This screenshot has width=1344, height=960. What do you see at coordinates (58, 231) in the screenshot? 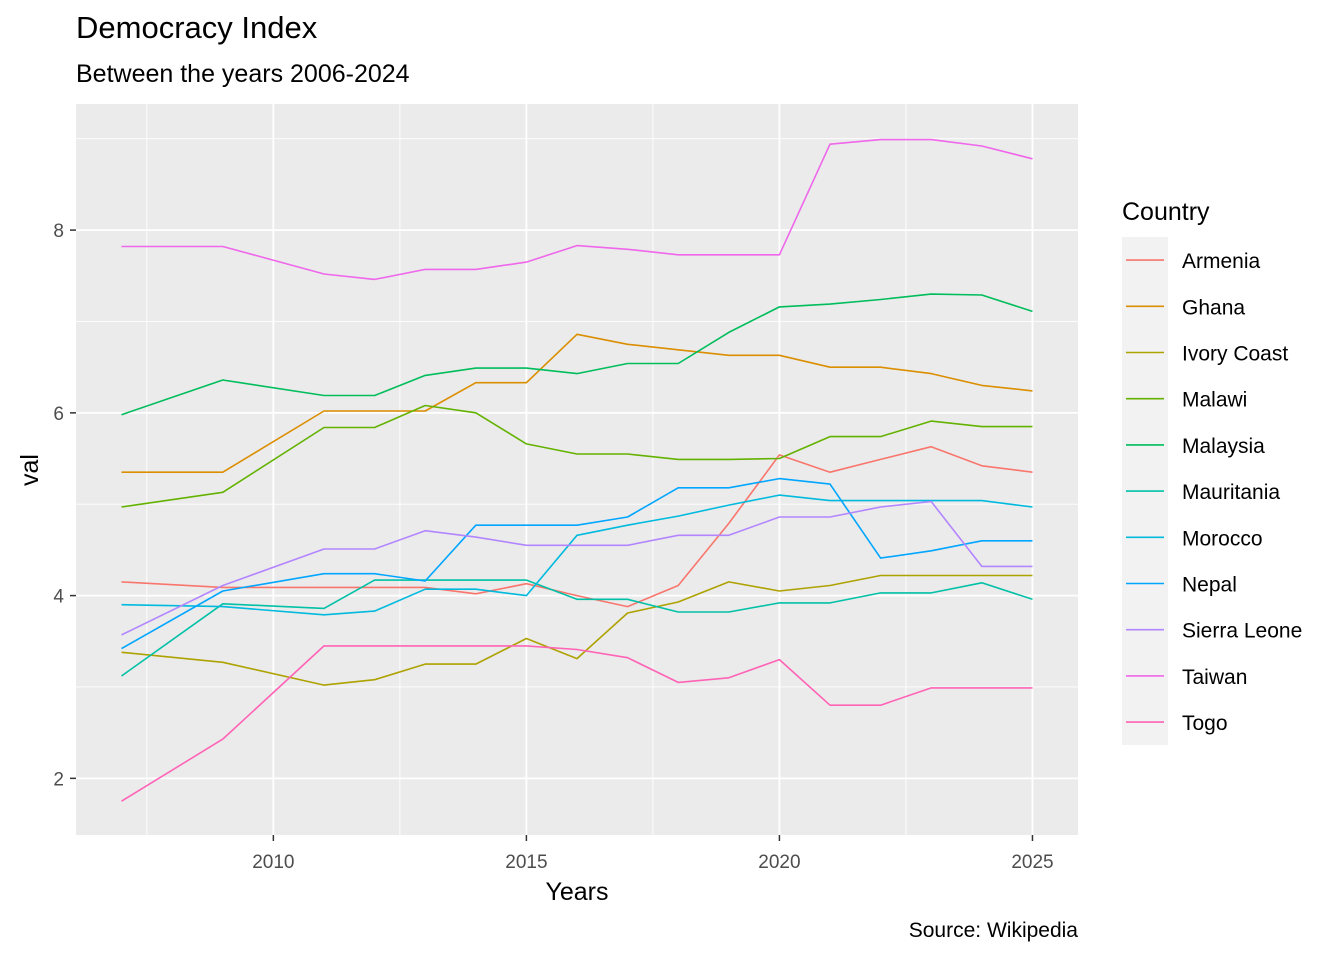
I see `y-tick-label: 8` at bounding box center [58, 231].